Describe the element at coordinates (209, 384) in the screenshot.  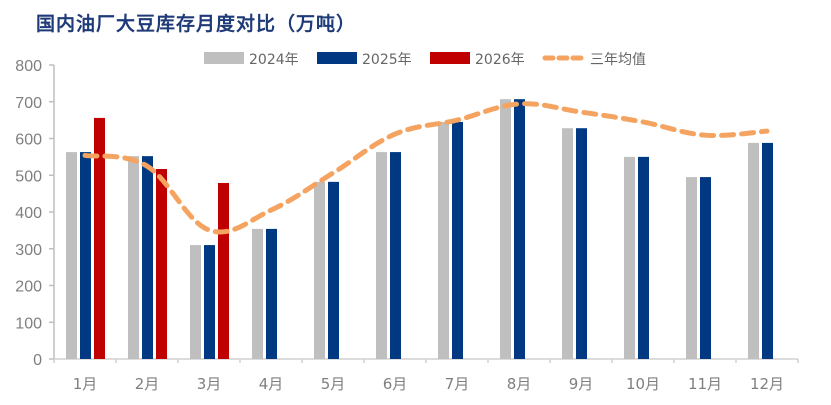
I see `x-tick-label: 3月` at that location.